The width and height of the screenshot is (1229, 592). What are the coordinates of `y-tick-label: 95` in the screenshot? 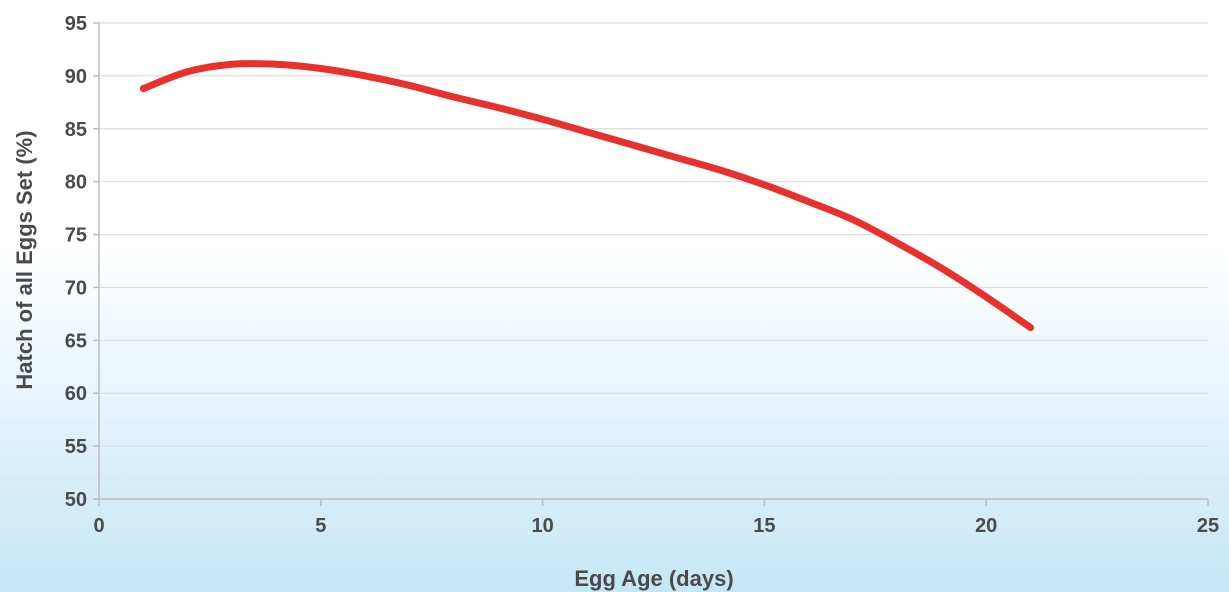 It's located at (76, 24).